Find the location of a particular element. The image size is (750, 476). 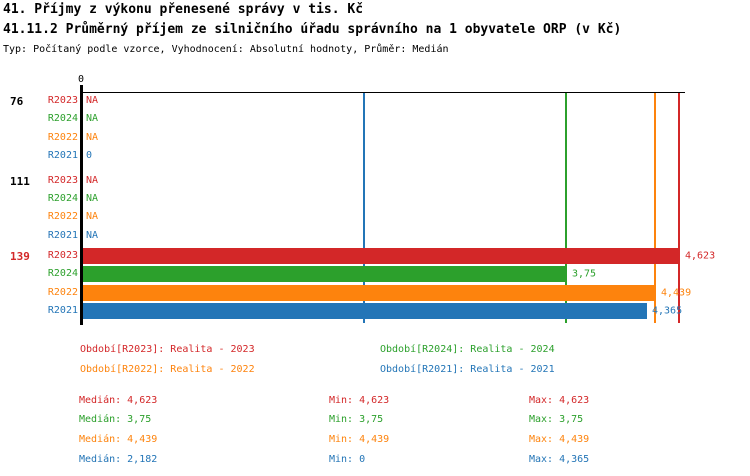

bar-r2021: 4,365 is located at coordinates (382, 311).